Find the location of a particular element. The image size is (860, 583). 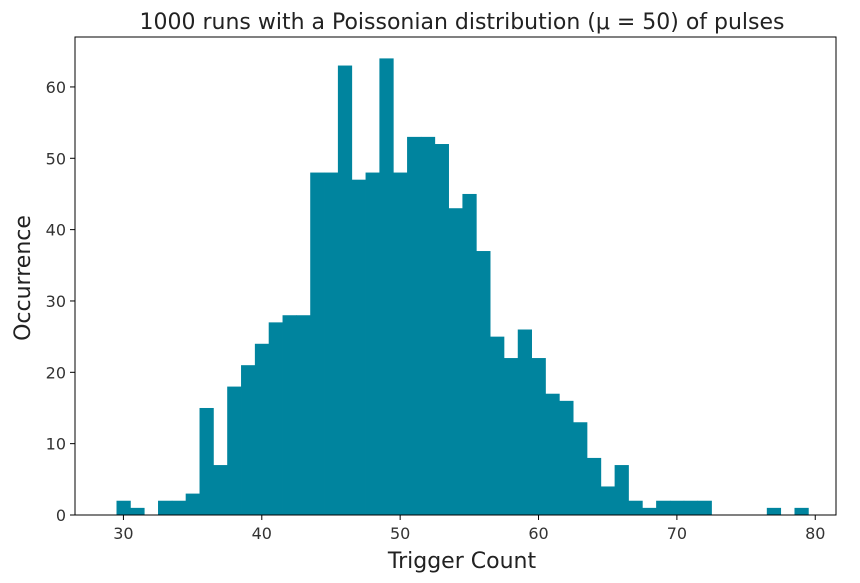

x-axis-label: Trigger Count is located at coordinates (462, 561).